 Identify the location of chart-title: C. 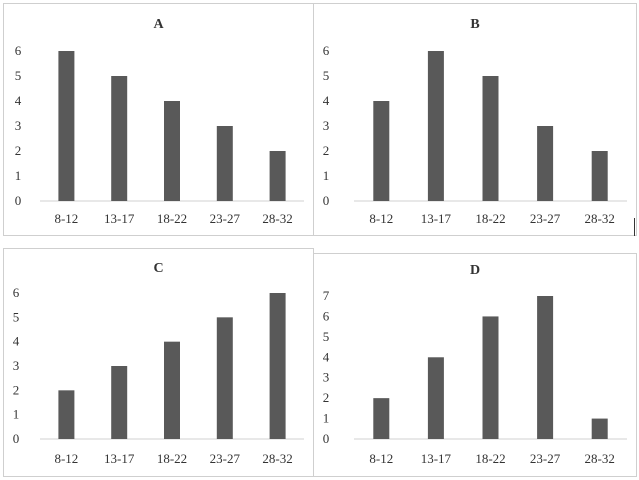
(158, 268).